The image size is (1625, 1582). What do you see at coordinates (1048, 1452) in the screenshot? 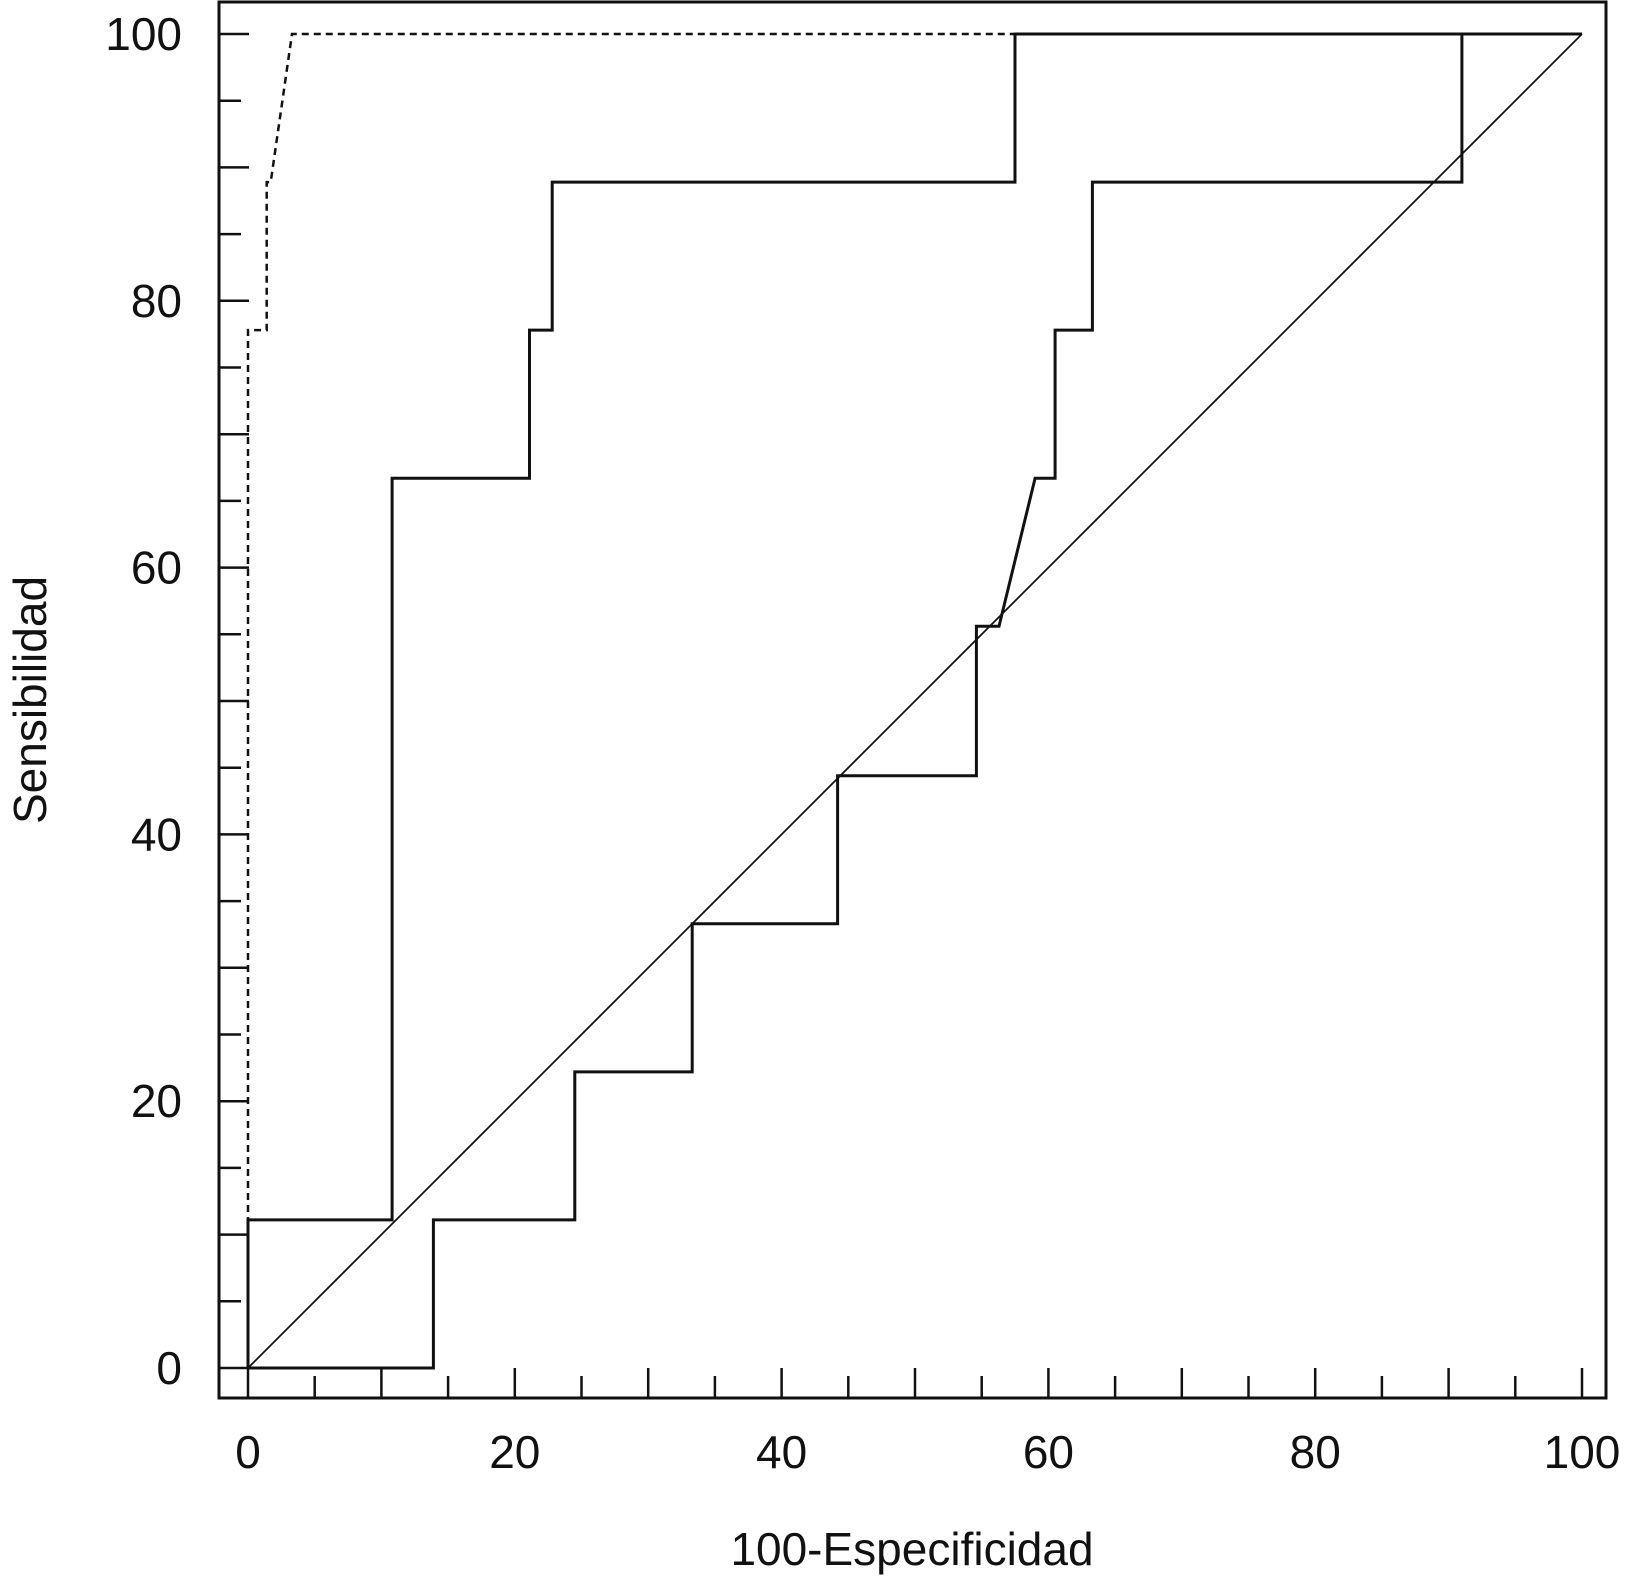
I see `x-tick-label: 60` at bounding box center [1048, 1452].